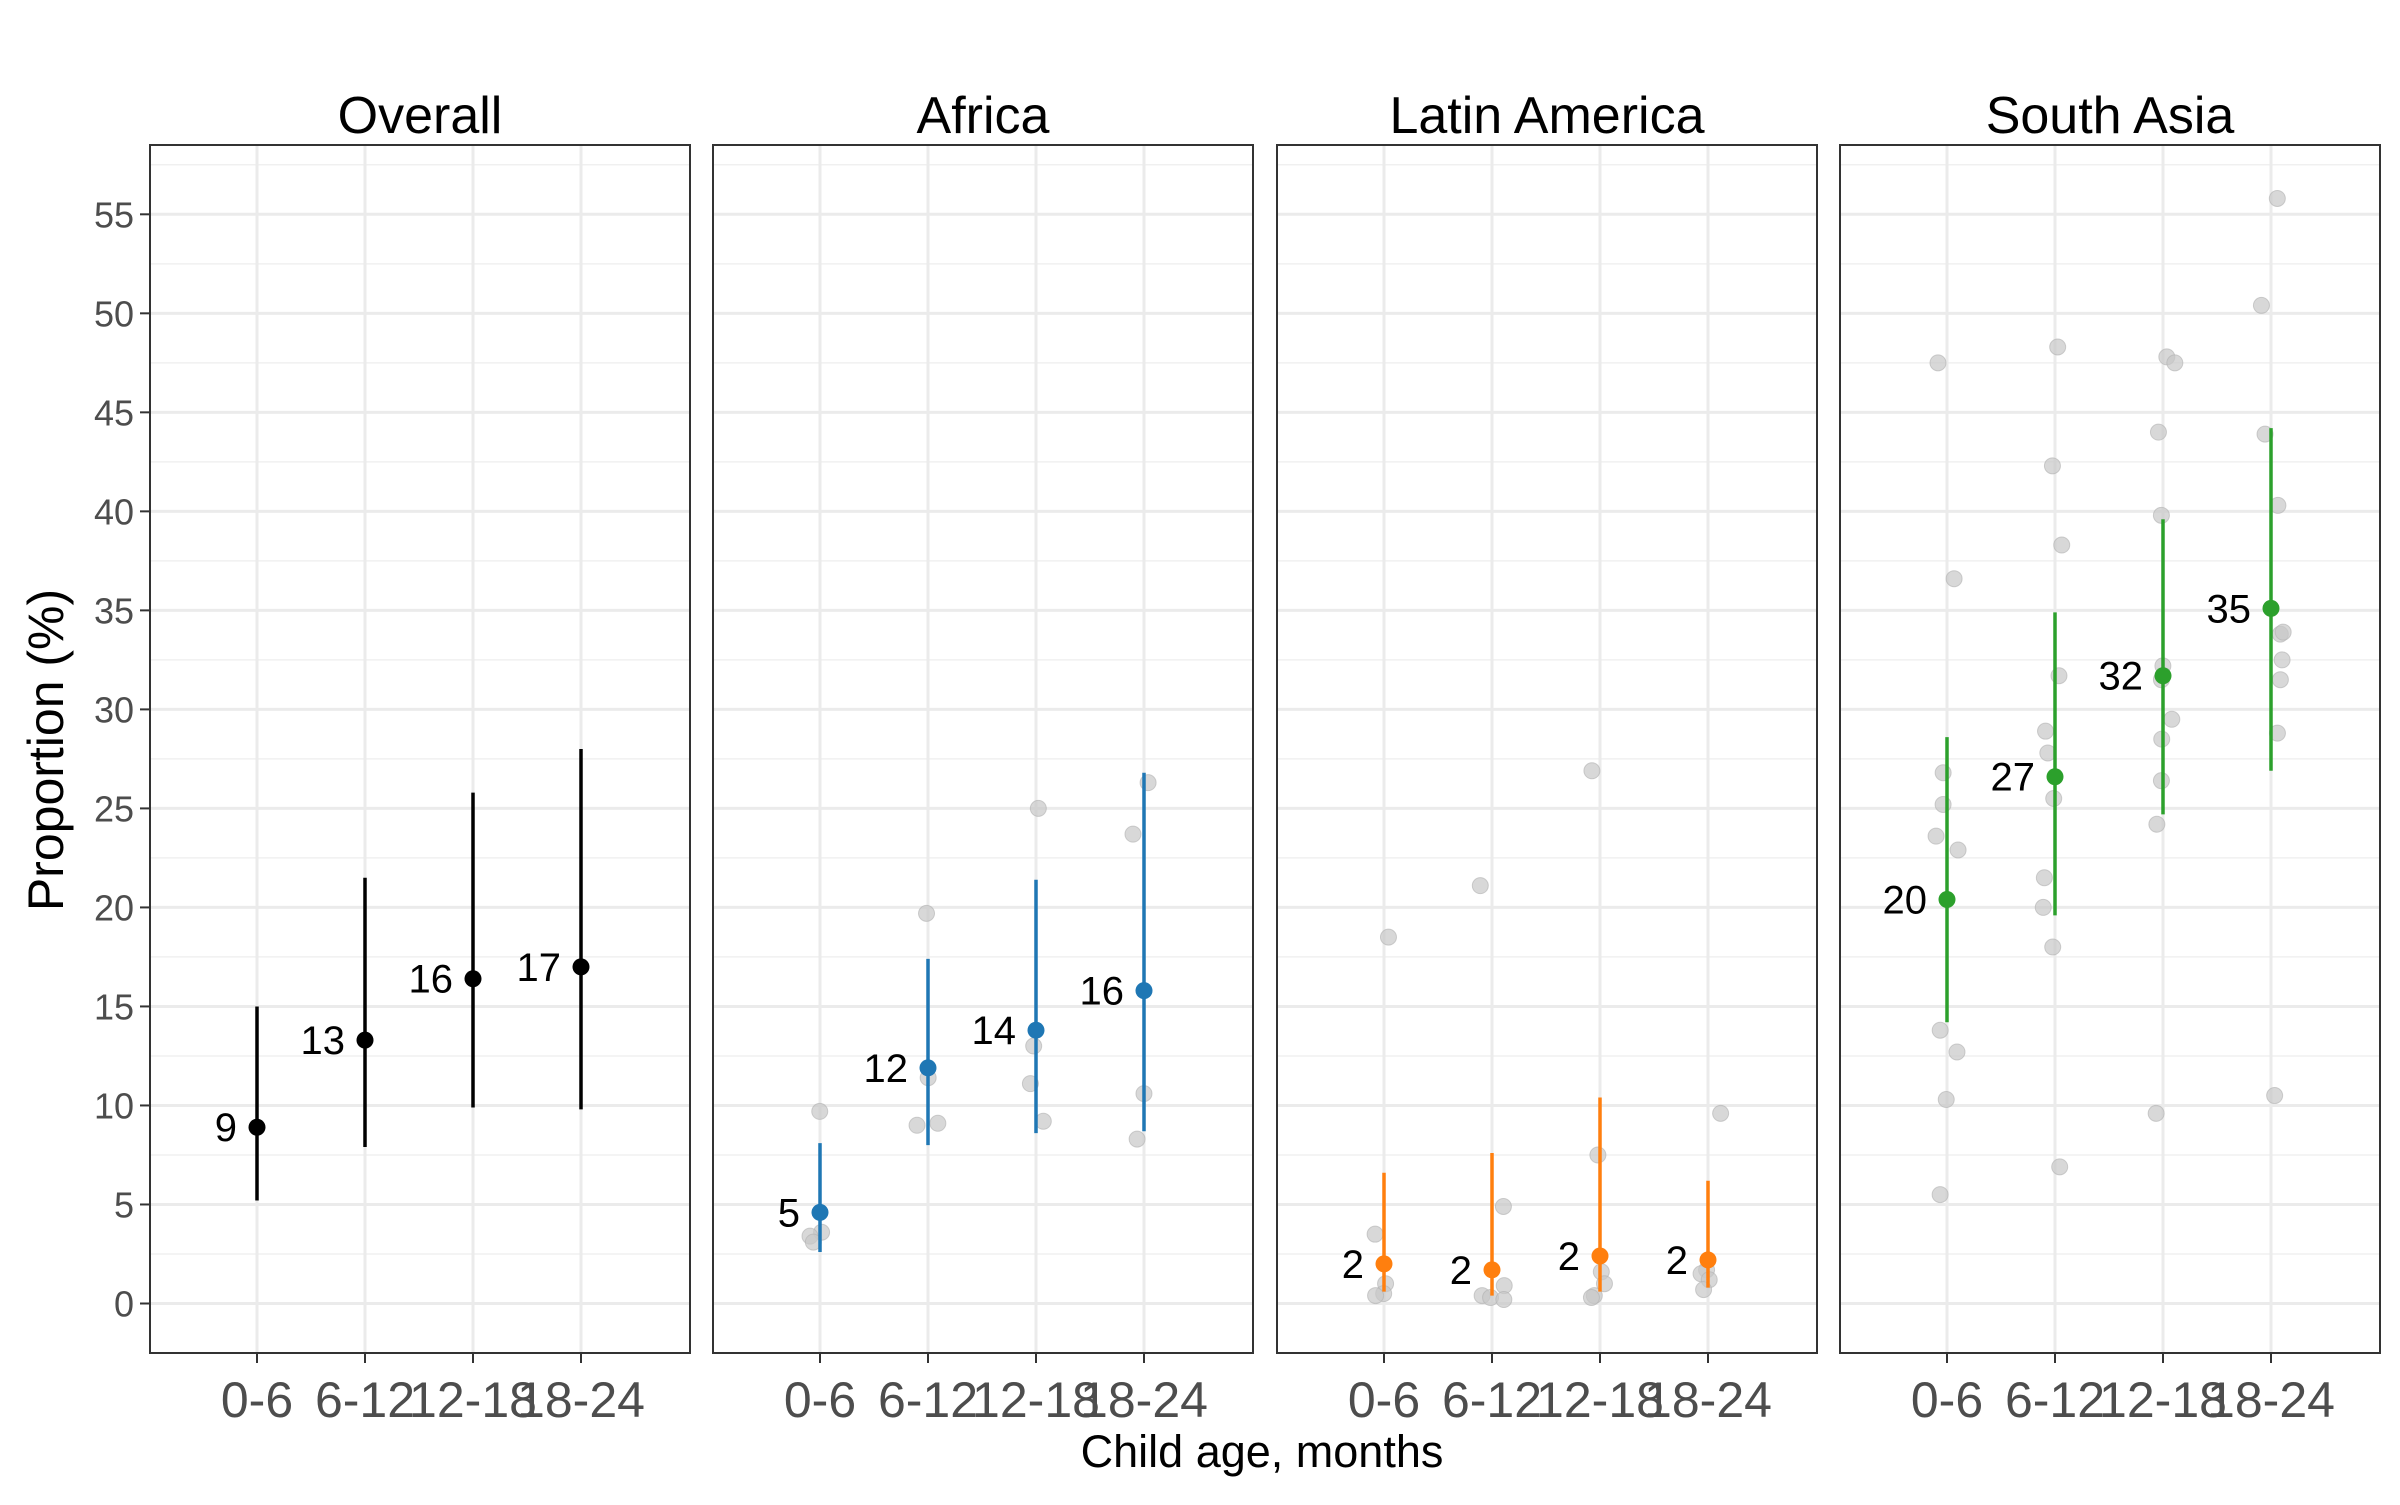  Describe the element at coordinates (886, 1069) in the screenshot. I see `estimate-label: 12` at that location.